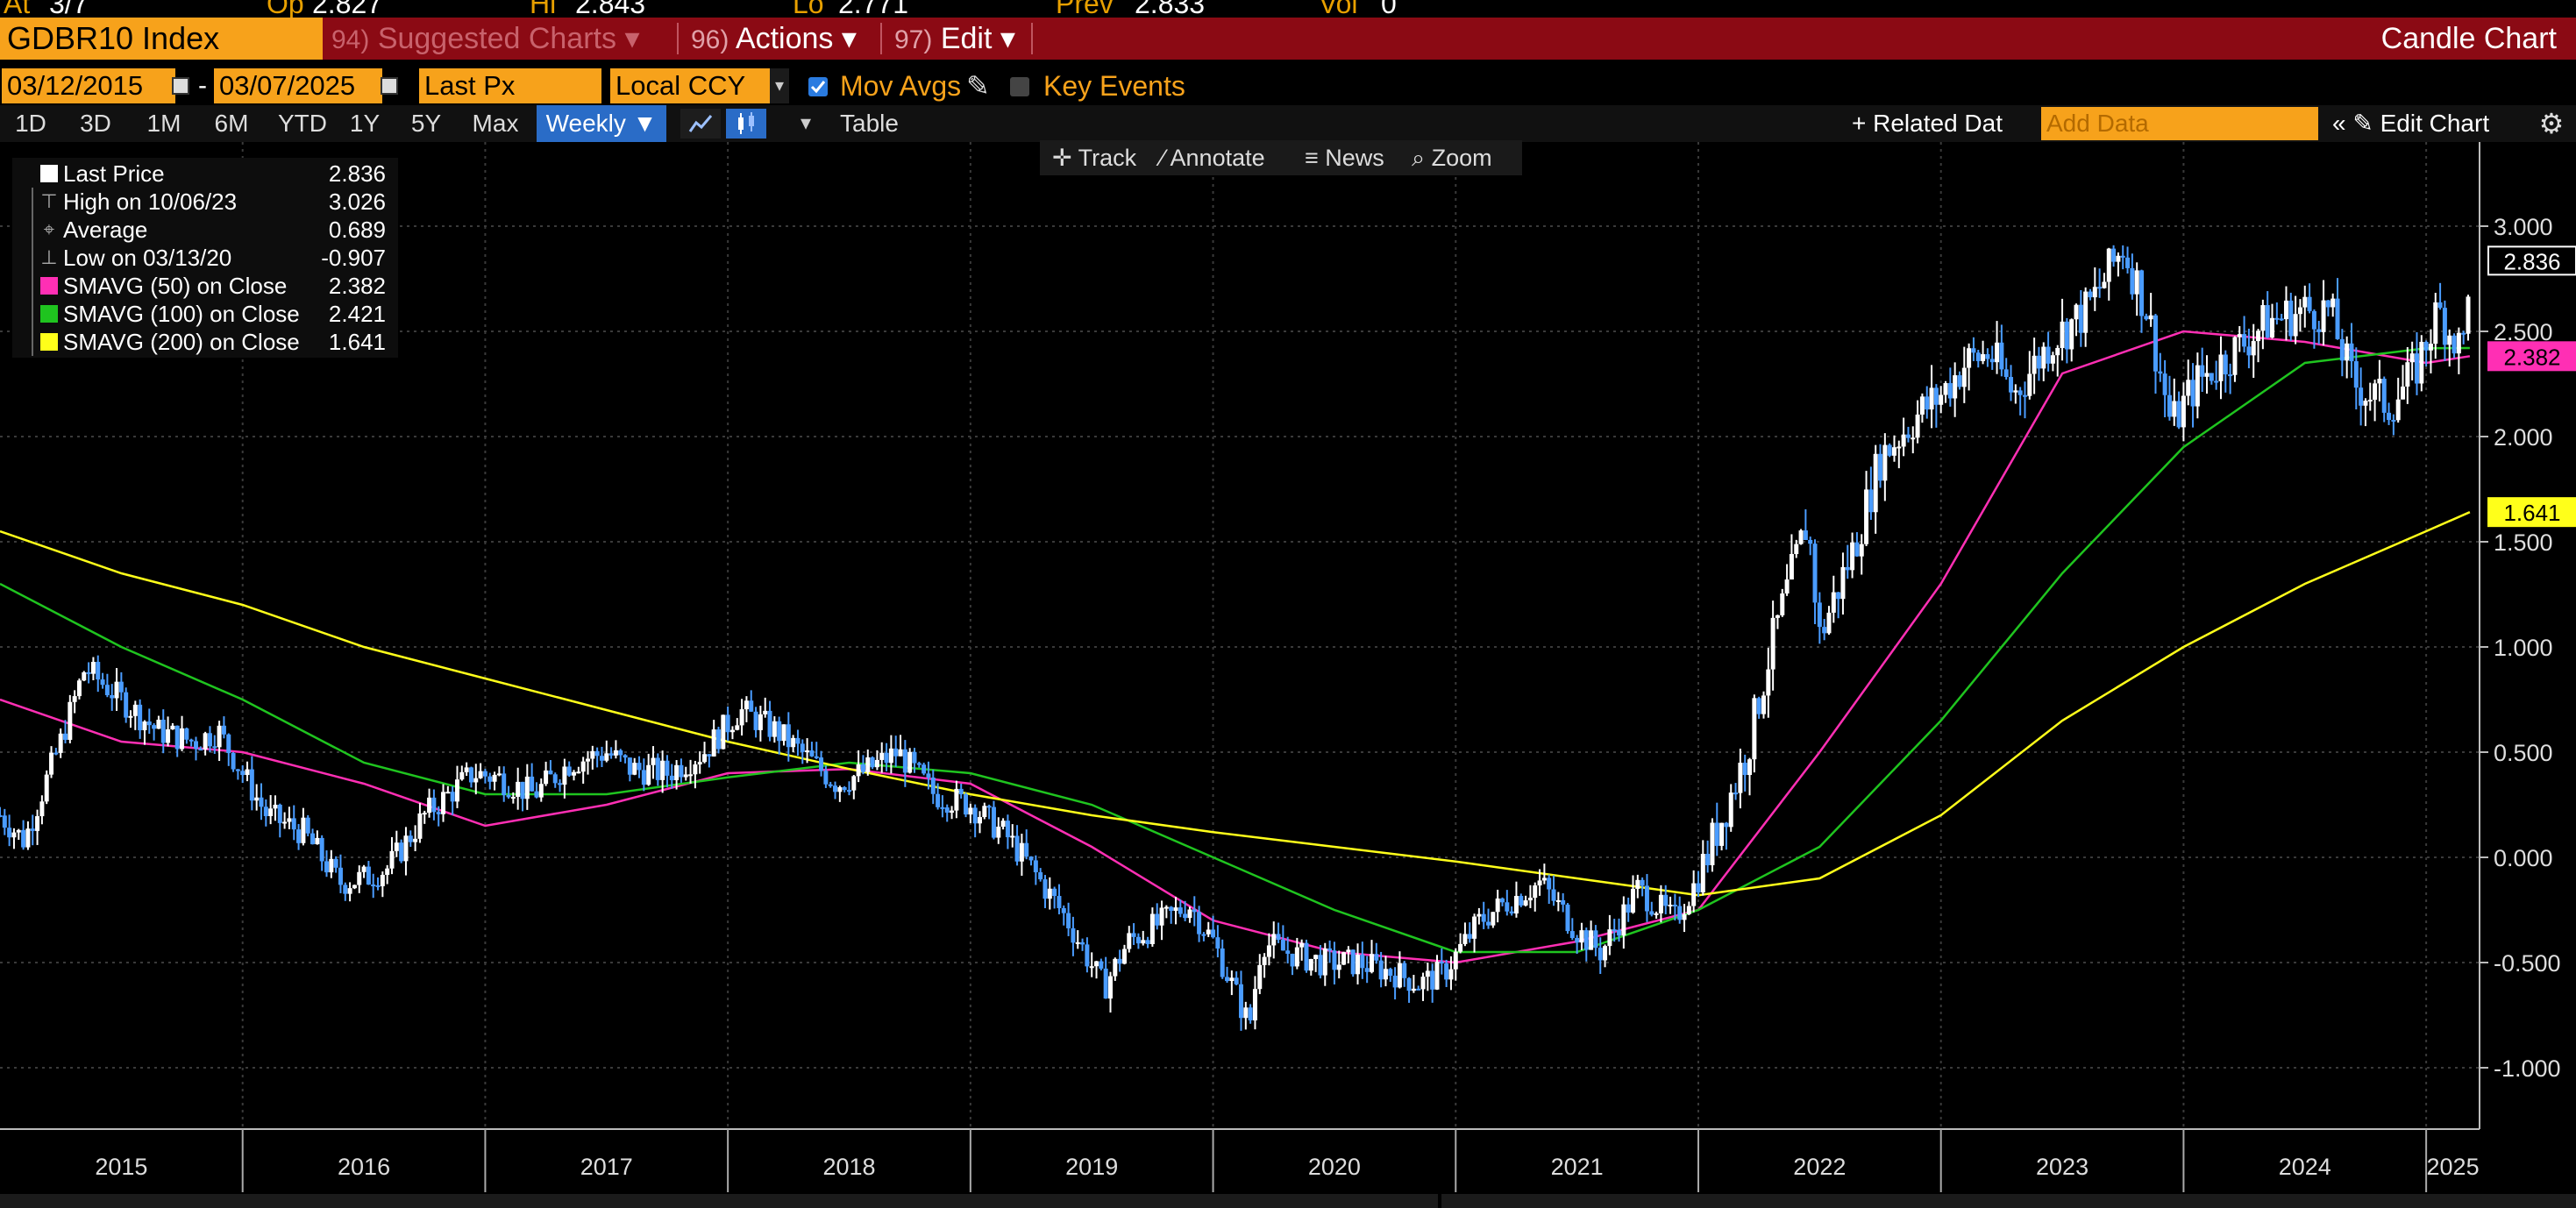 This screenshot has width=2576, height=1208. Describe the element at coordinates (2179, 124) in the screenshot. I see `add-data-input: Add Data` at that location.